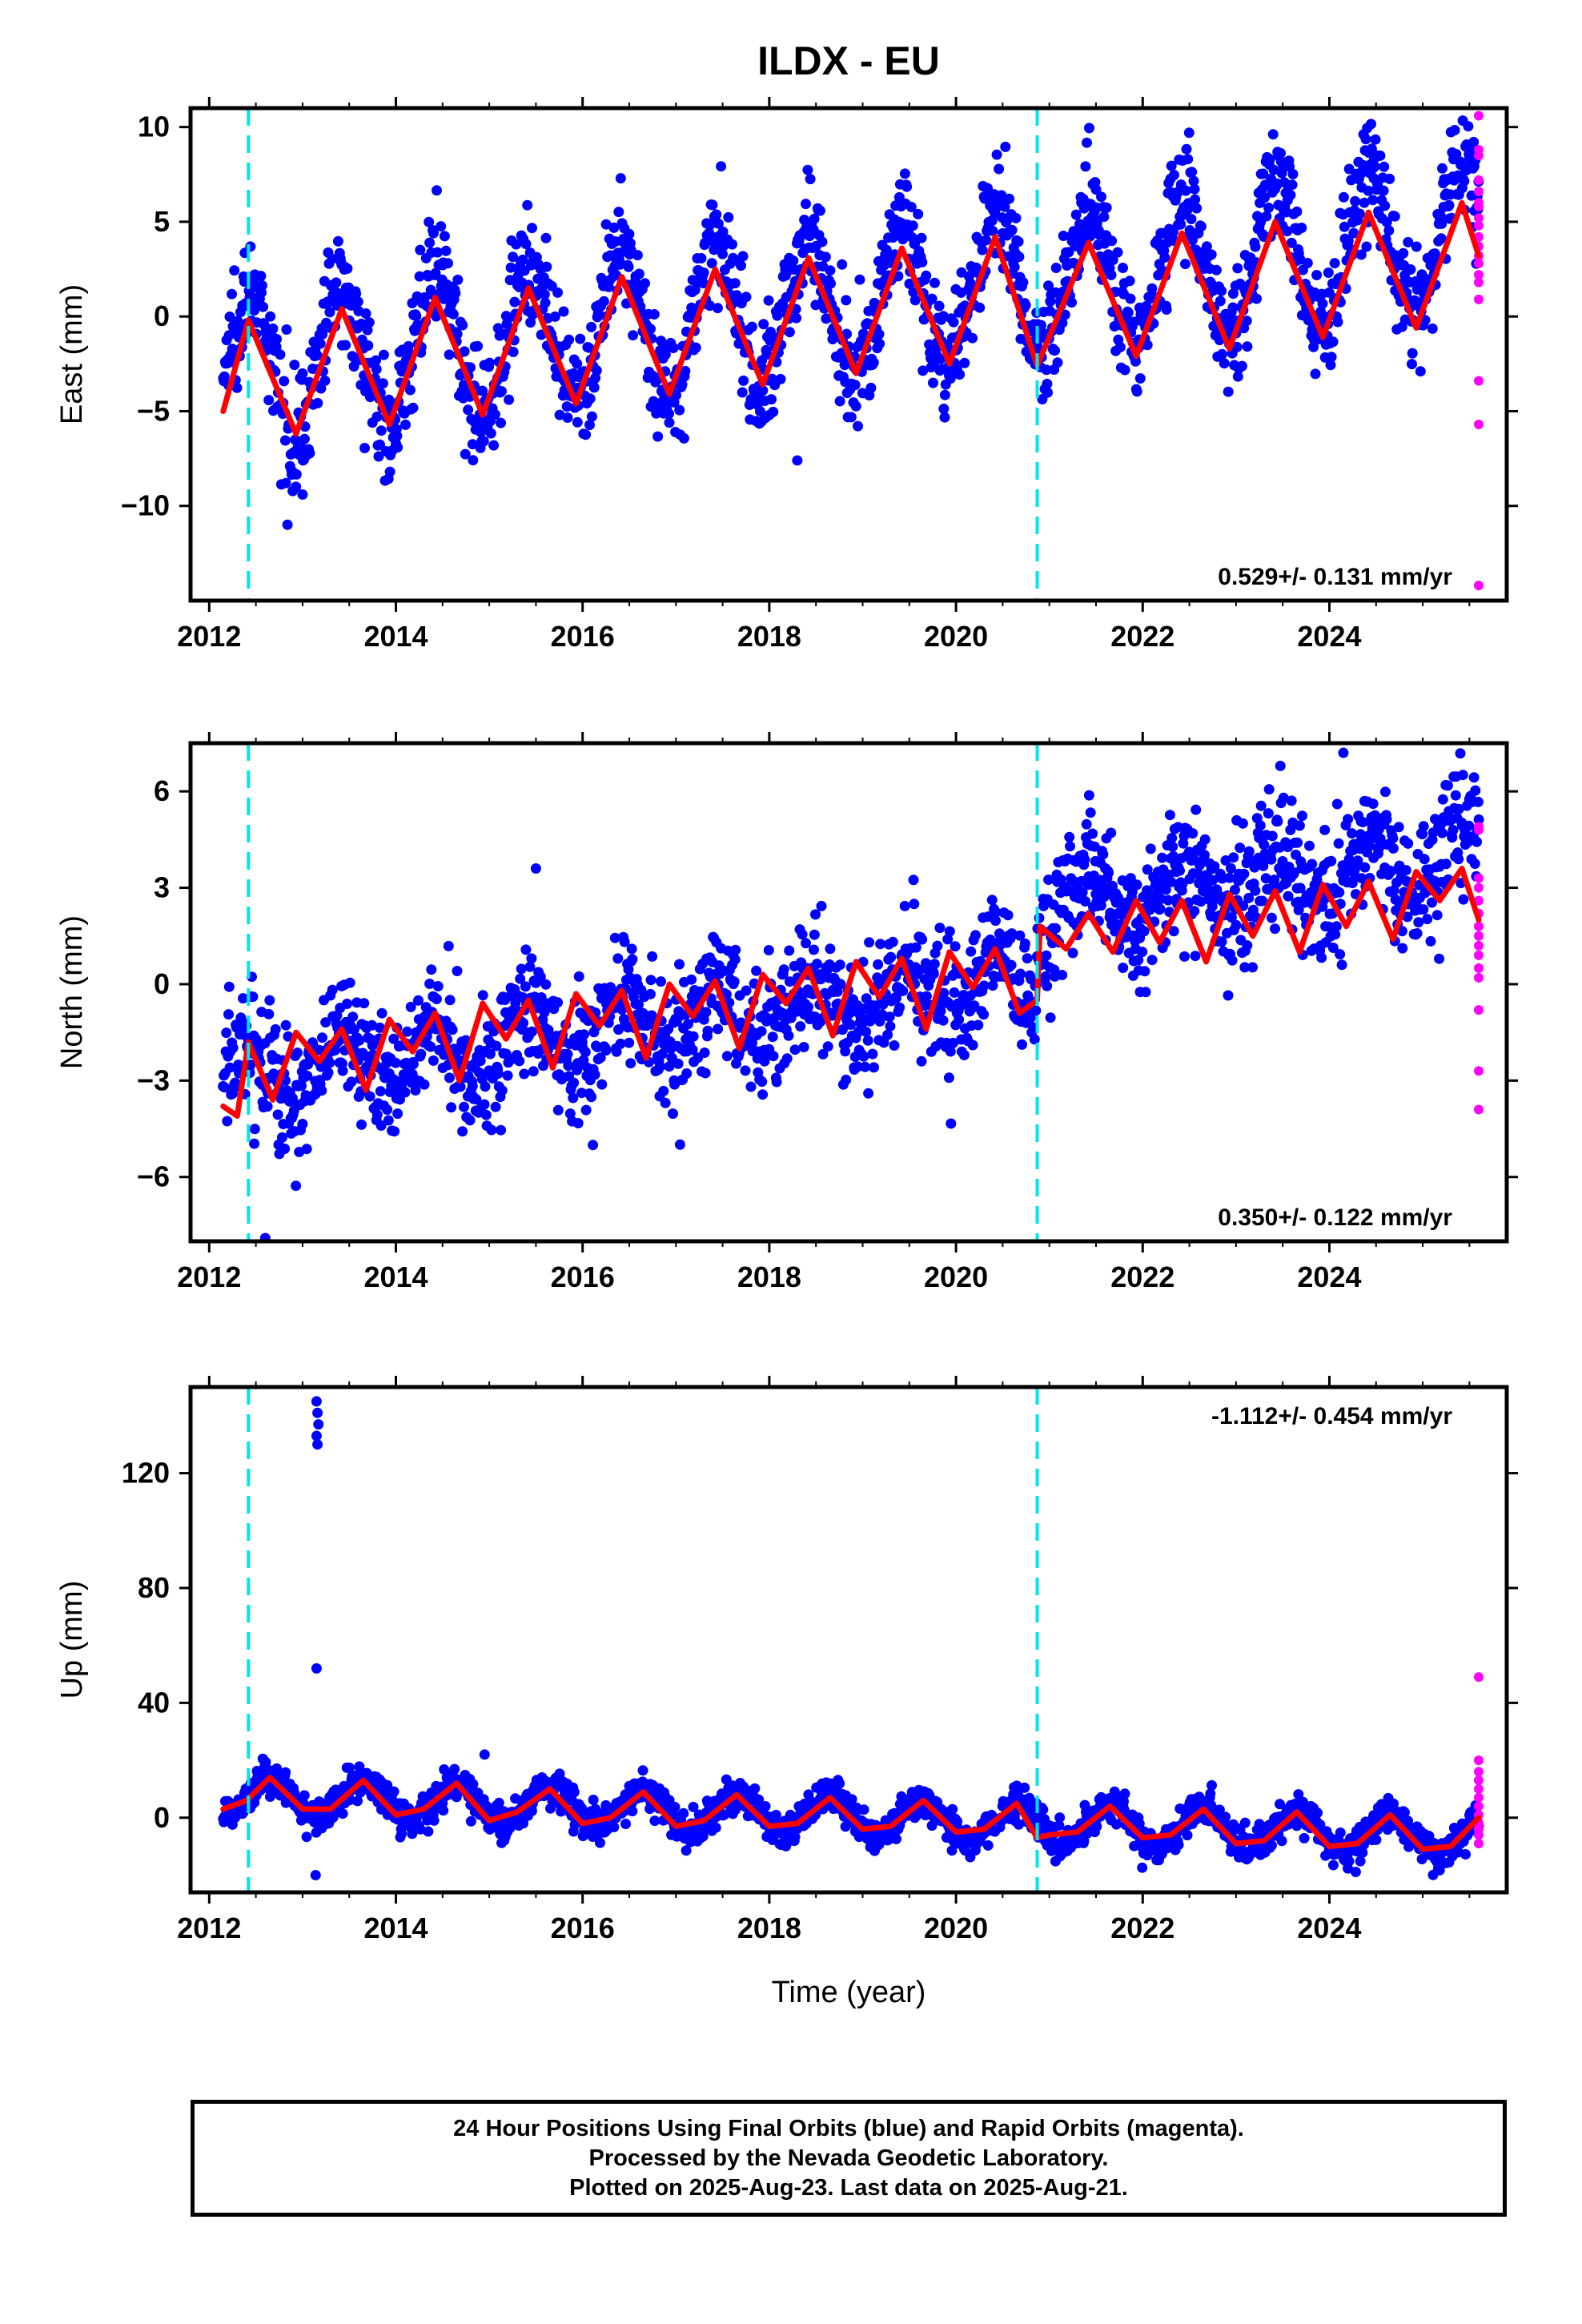 The width and height of the screenshot is (1582, 2324). What do you see at coordinates (209, 636) in the screenshot?
I see `x-tick-label: 2012` at bounding box center [209, 636].